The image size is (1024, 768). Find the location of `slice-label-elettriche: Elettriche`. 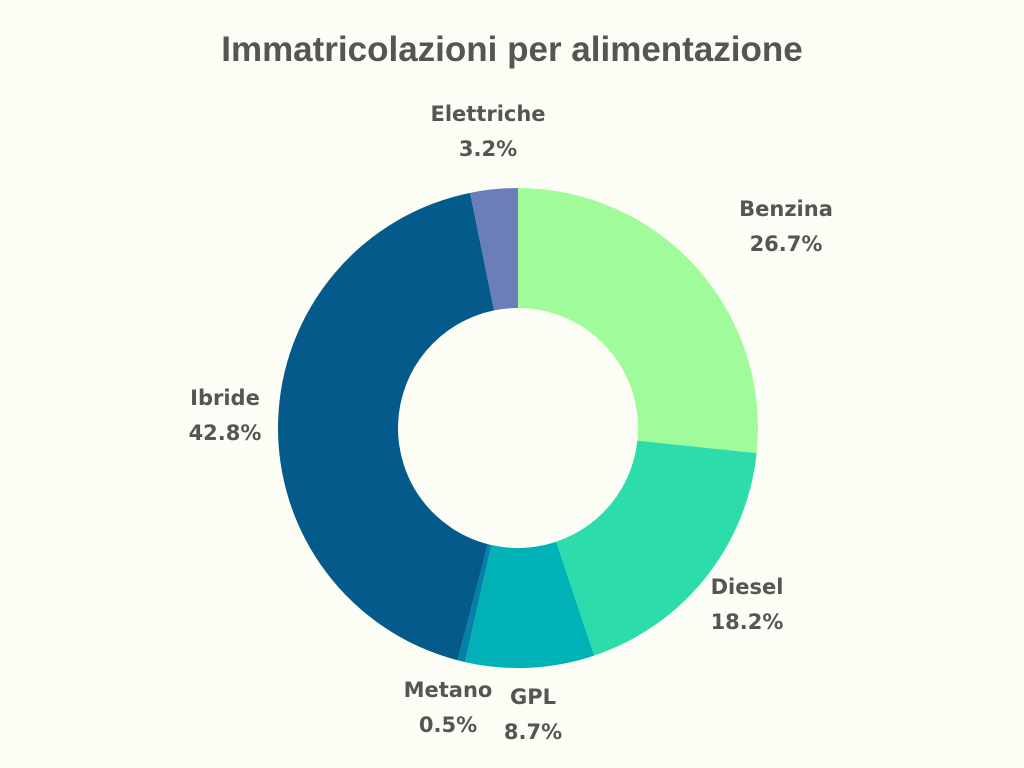

slice-label-elettriche: Elettriche is located at coordinates (487, 114).